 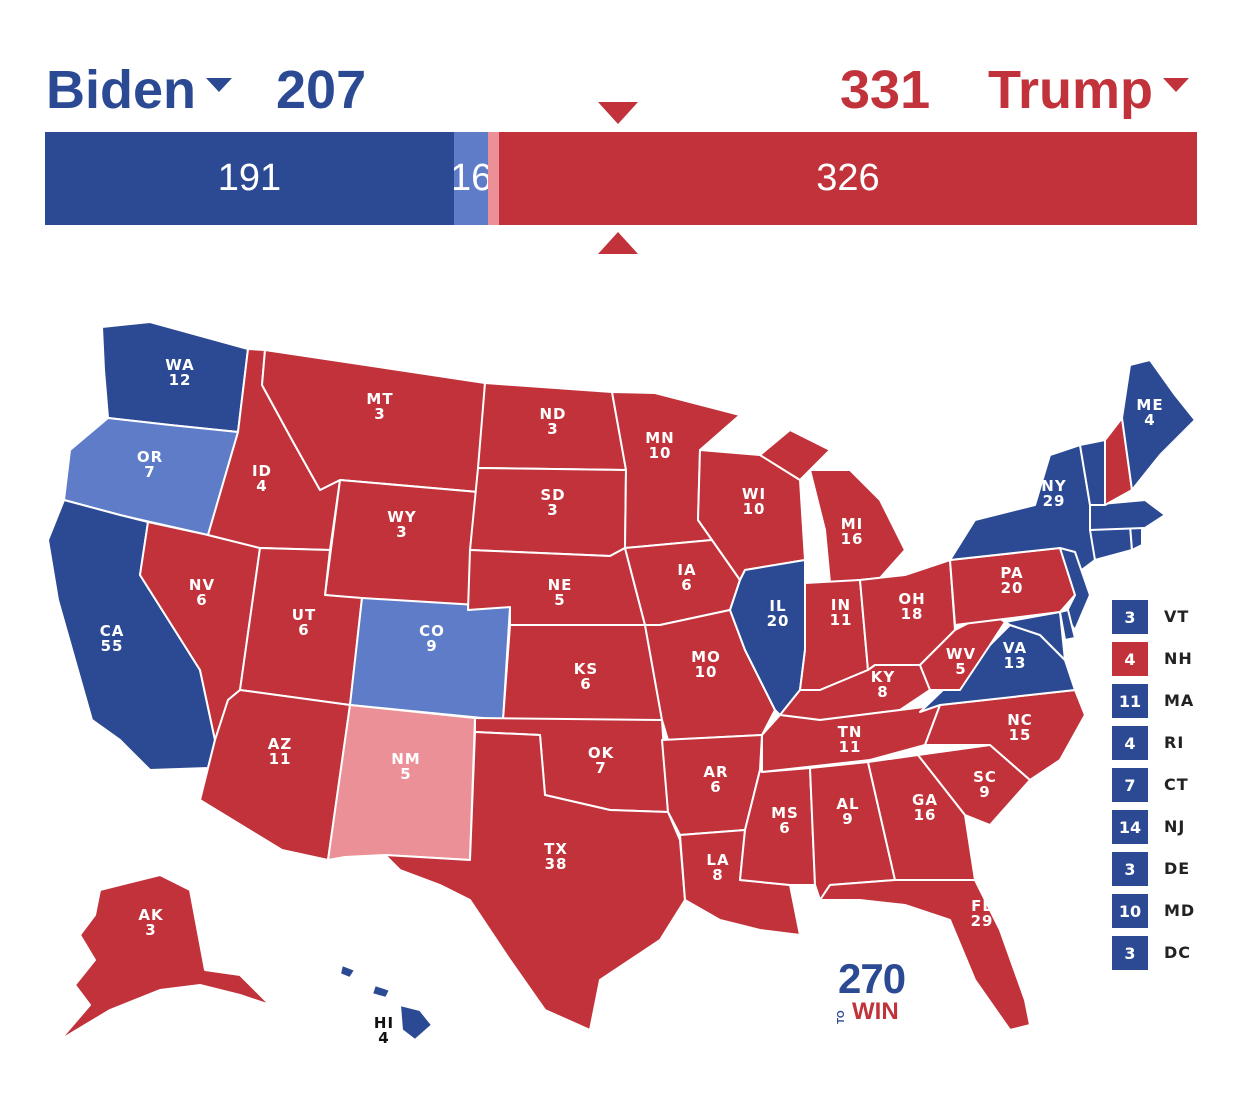 What do you see at coordinates (841, 1017) in the screenshot?
I see `logo-to: TO` at bounding box center [841, 1017].